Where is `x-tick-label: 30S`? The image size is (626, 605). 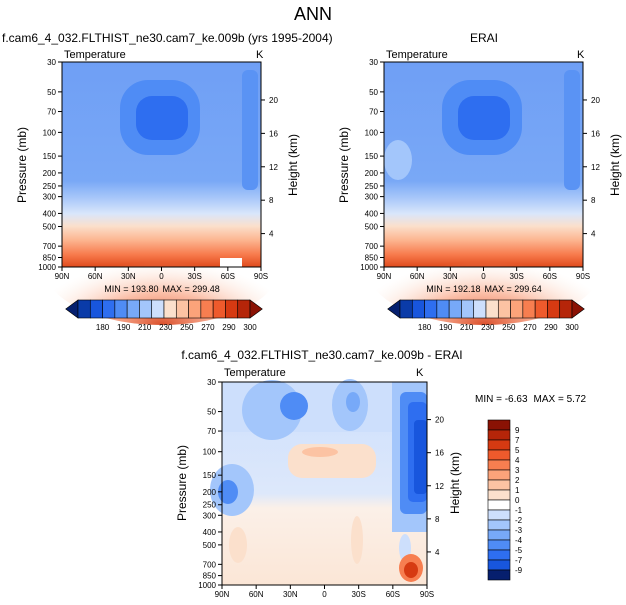 x-tick-label: 30S is located at coordinates (195, 276).